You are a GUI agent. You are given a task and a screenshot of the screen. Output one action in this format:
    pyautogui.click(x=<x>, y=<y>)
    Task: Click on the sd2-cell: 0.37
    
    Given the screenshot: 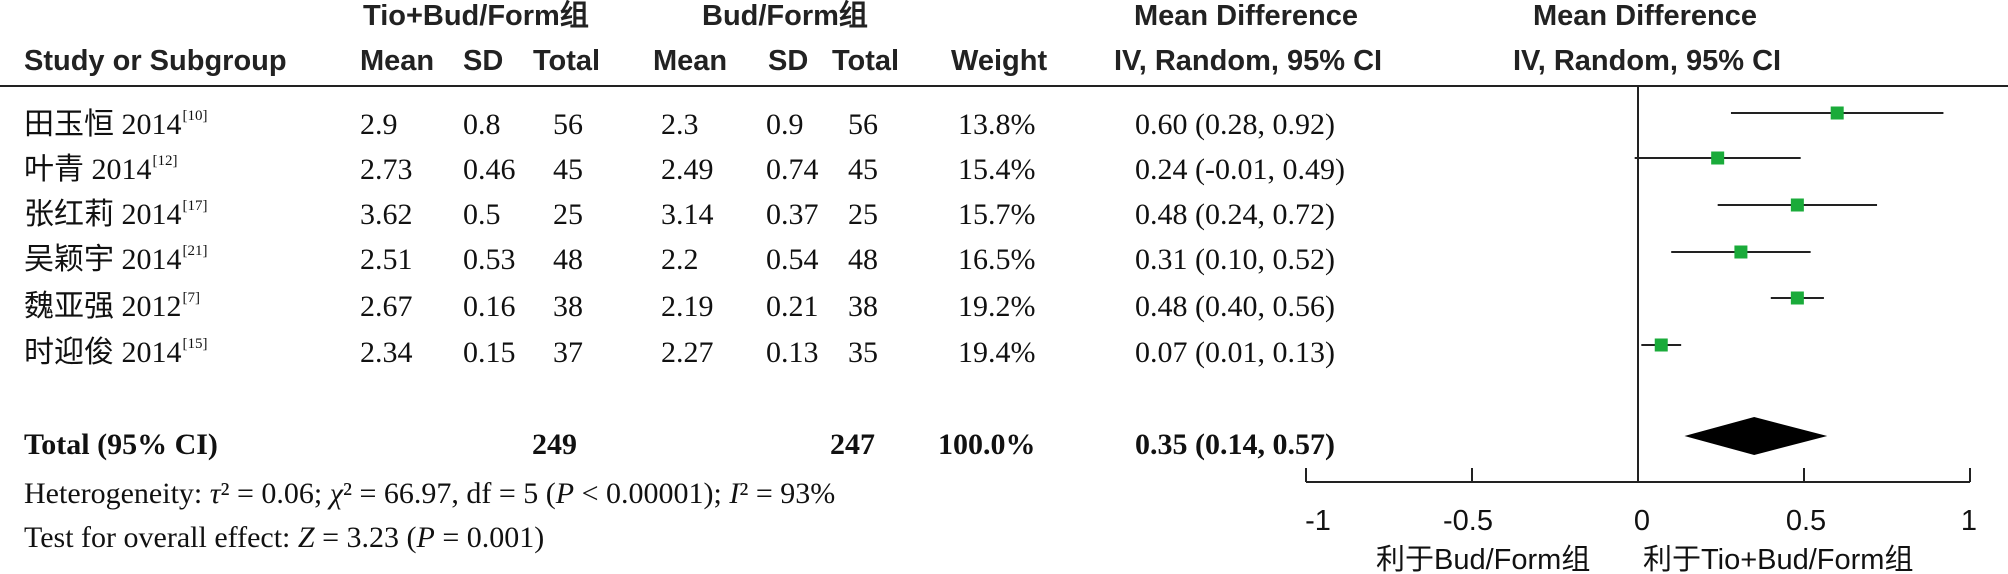 What is the action you would take?
    pyautogui.click(x=792, y=214)
    